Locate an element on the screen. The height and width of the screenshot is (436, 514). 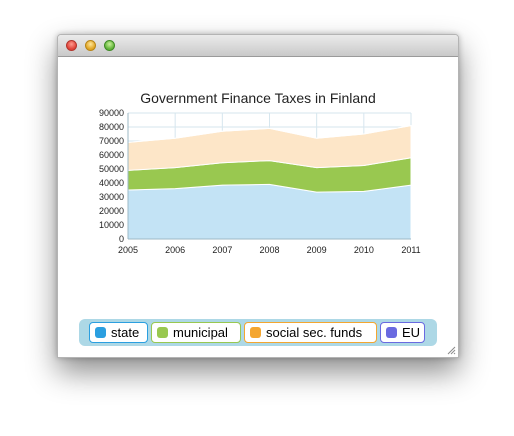
legend-swatch-eu is located at coordinates (391, 332).